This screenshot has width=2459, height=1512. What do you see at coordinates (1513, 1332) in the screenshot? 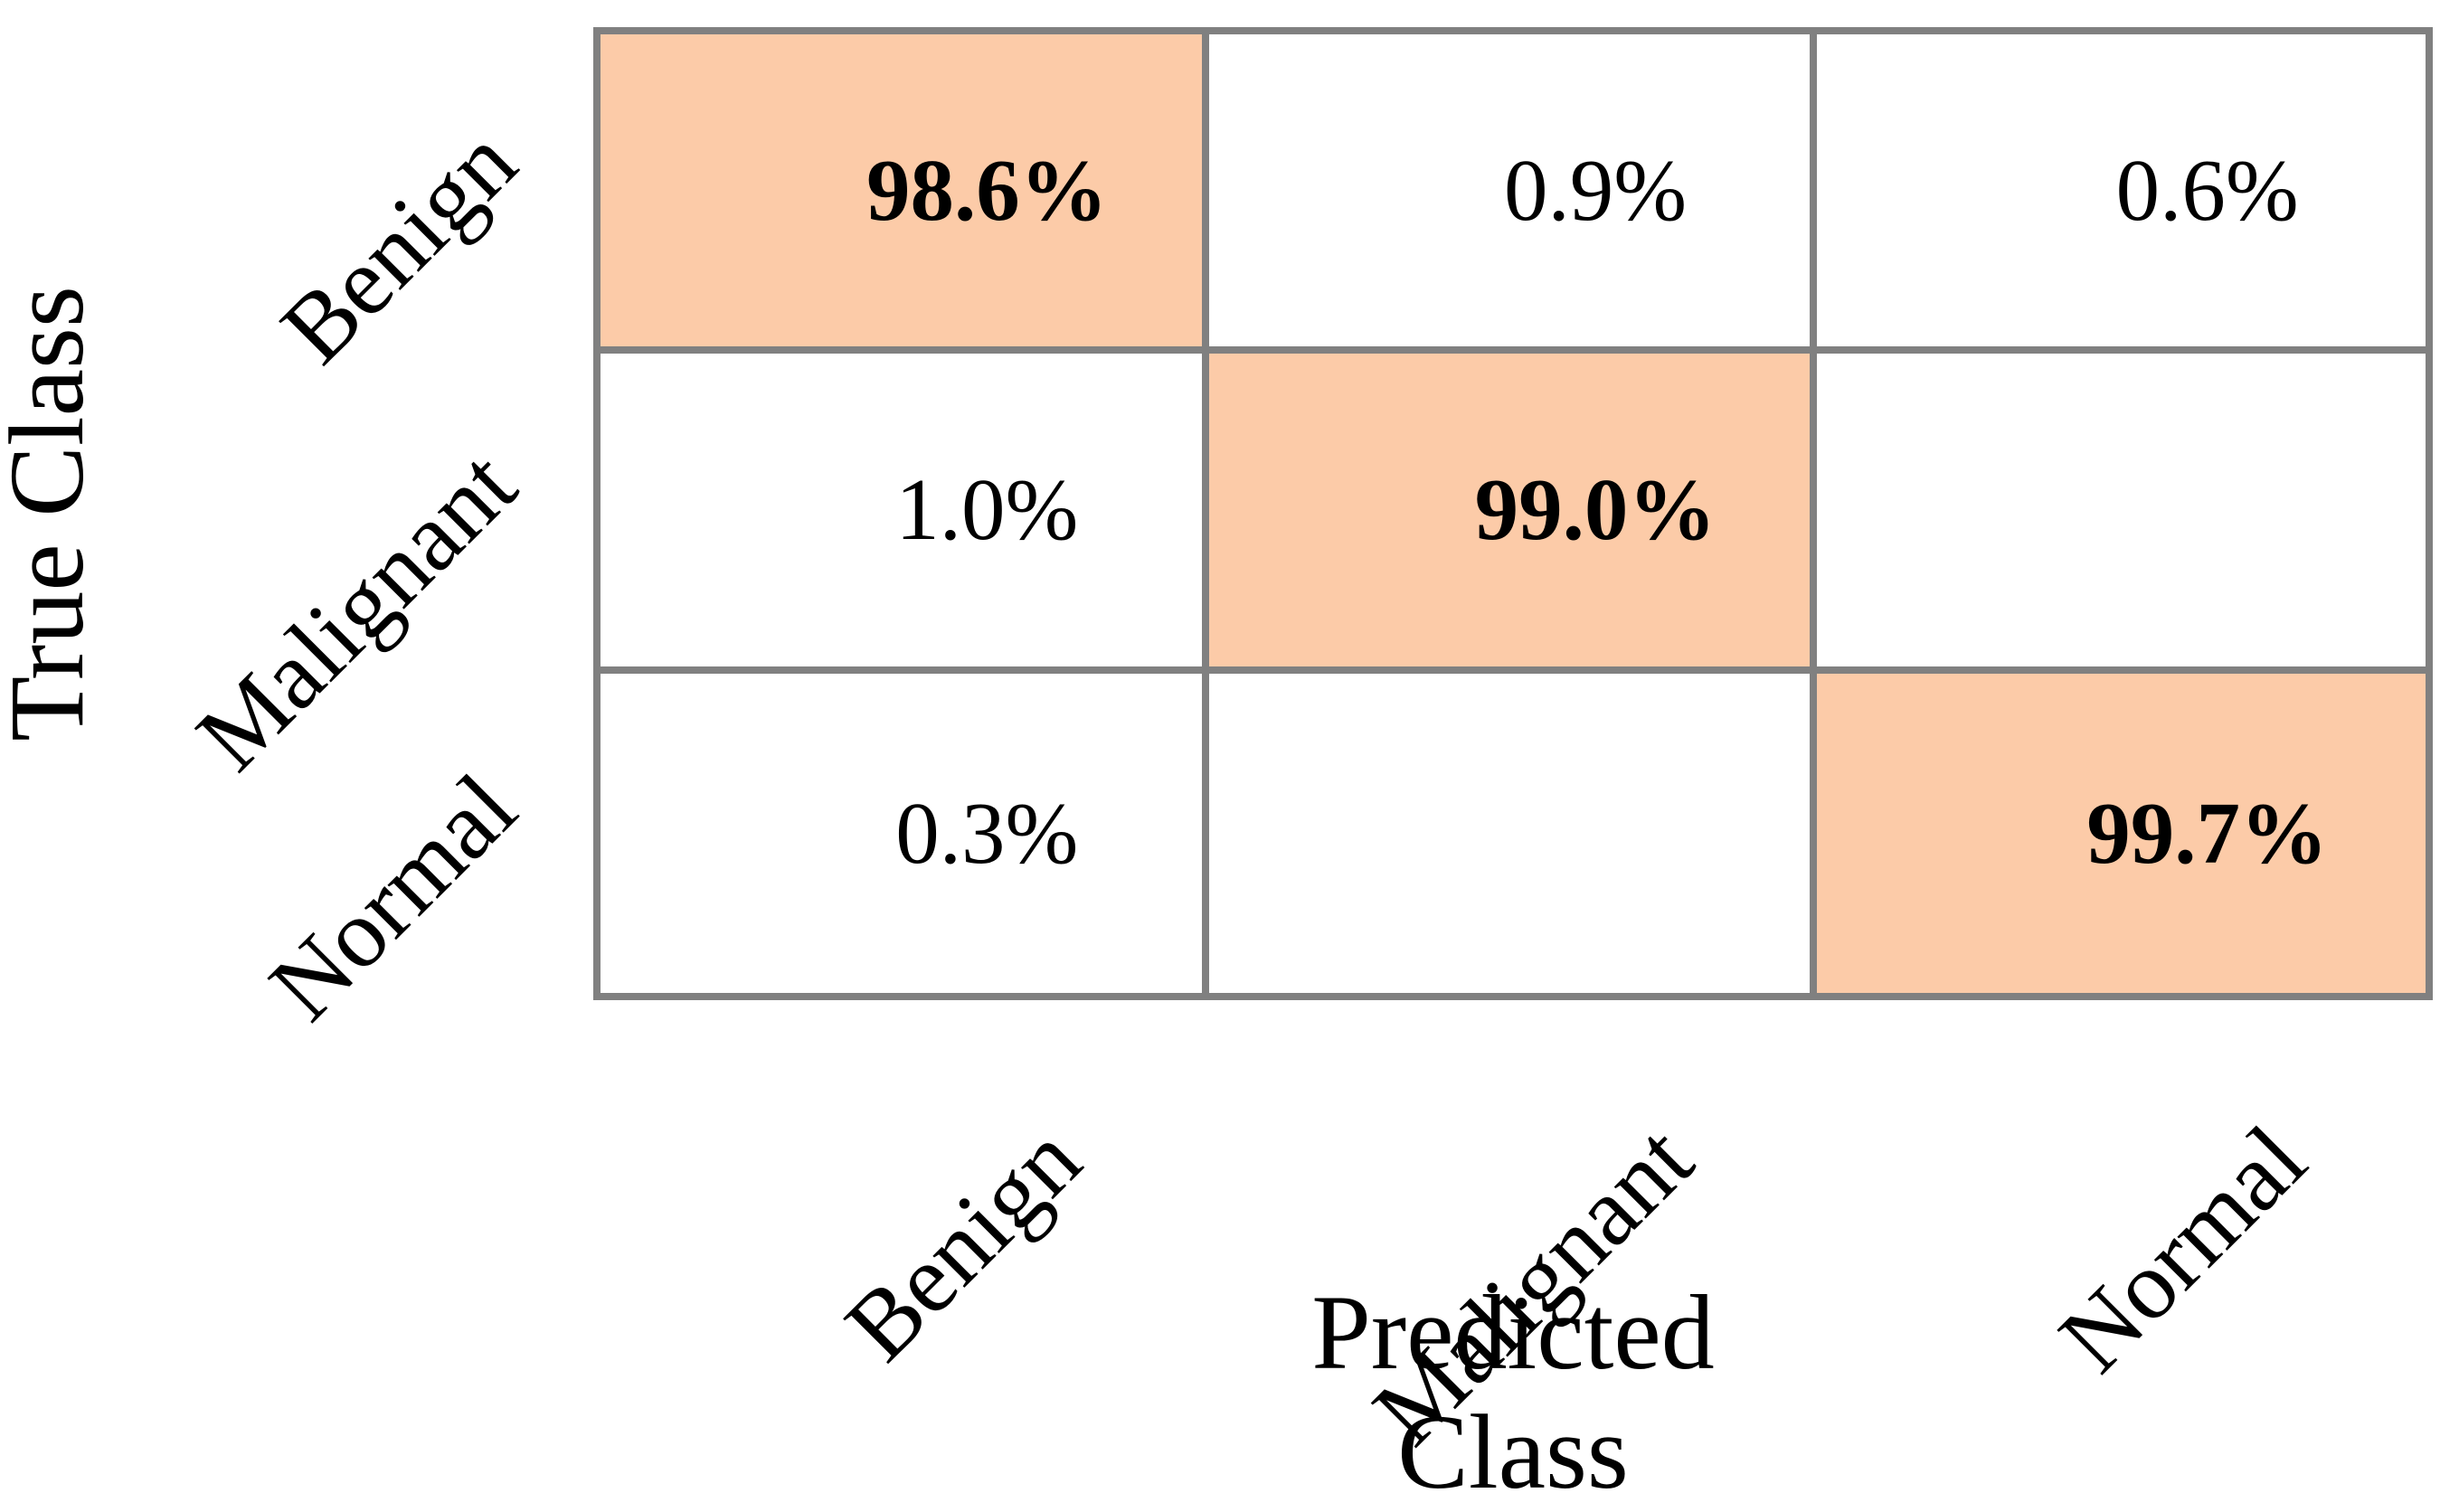
I see `x-axis-label-line1: Predicted` at bounding box center [1513, 1332].